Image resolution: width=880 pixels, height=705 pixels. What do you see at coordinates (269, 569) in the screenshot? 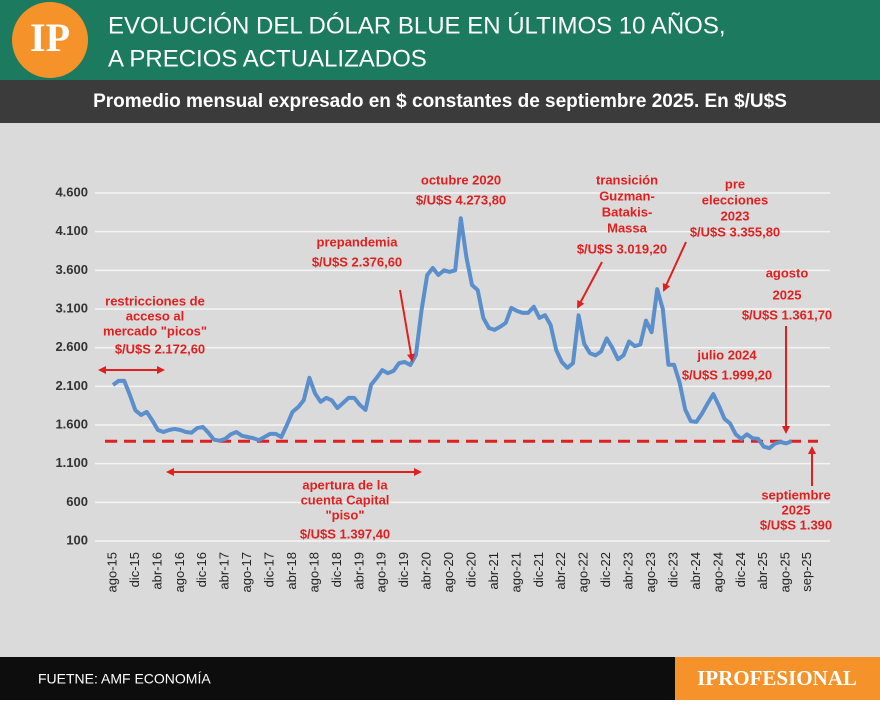
I see `x-tick-label: dic-17` at bounding box center [269, 569].